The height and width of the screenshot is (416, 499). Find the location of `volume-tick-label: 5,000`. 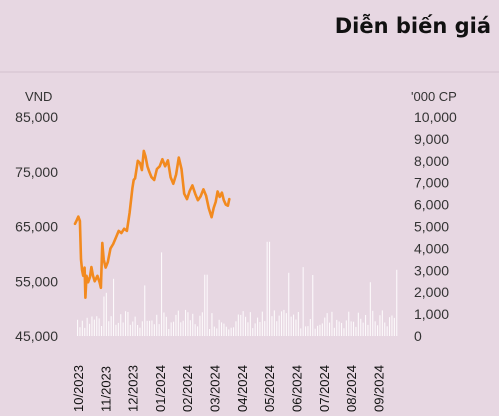

volume-tick-label: 5,000 is located at coordinates (431, 227).